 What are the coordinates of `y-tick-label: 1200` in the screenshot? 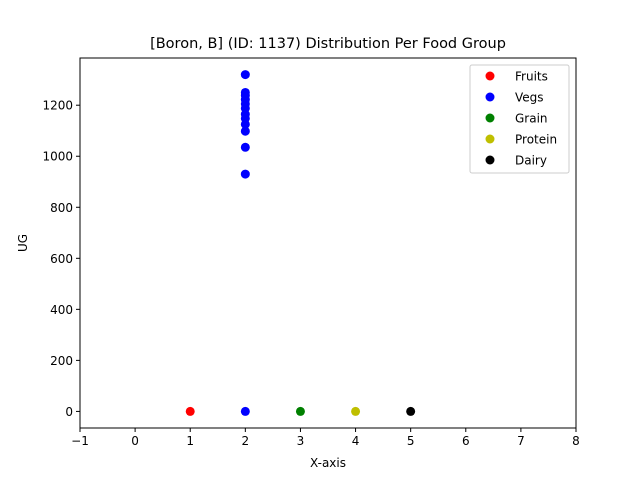 It's located at (57, 106).